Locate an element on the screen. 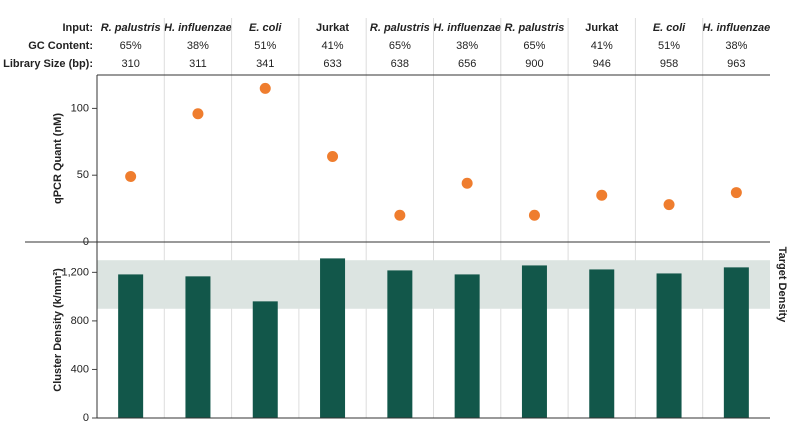 This screenshot has height=444, width=800. y-axis-label: qPCR Quant (nM) is located at coordinates (58, 158).